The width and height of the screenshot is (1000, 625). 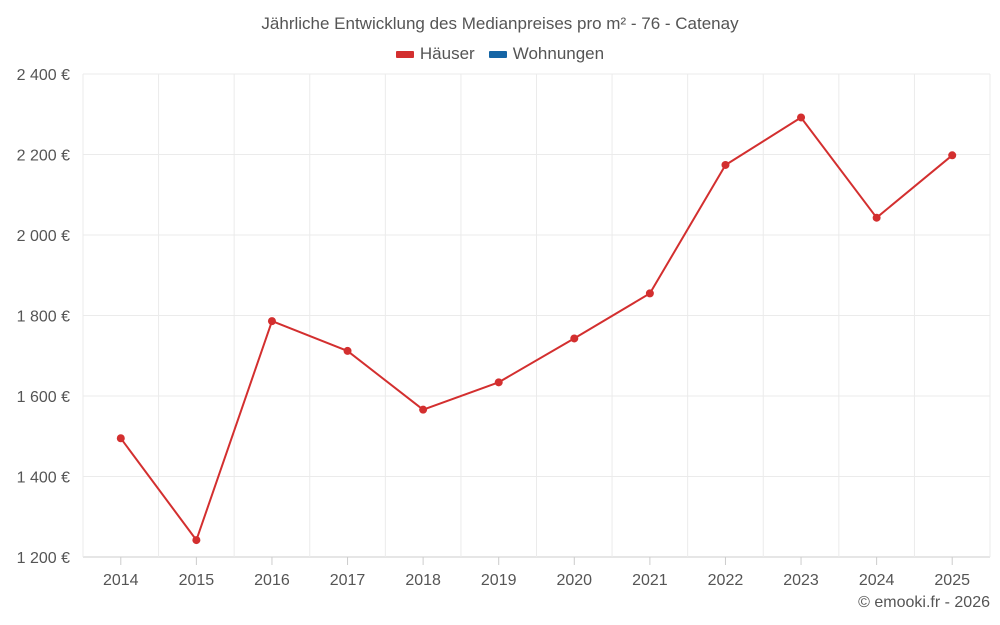 I want to click on y-tick-label: 1 200 €, so click(x=43, y=558).